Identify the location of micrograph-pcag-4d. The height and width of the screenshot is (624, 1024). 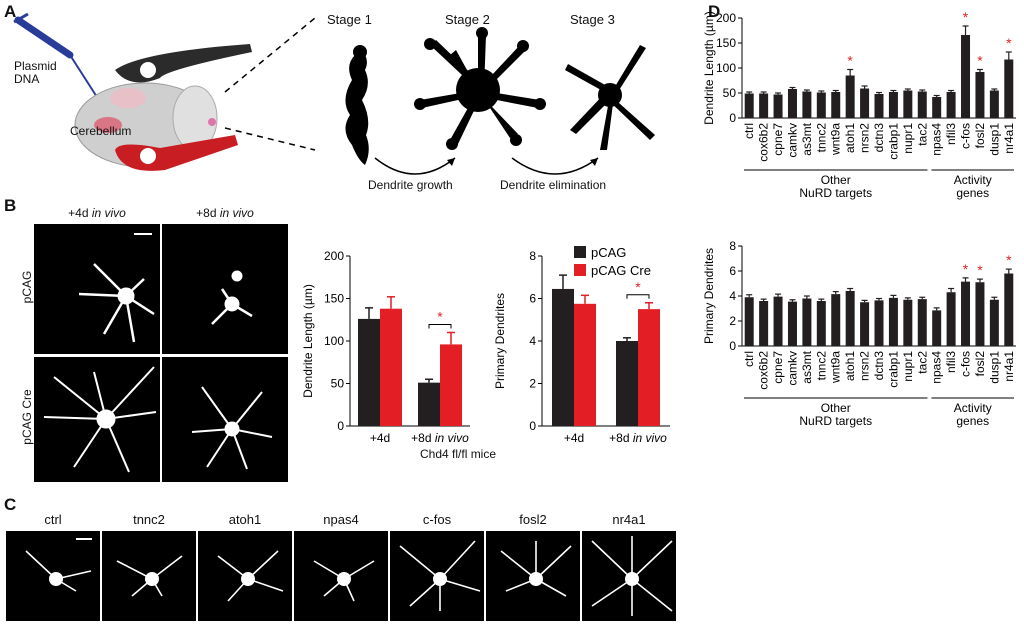
(97, 289).